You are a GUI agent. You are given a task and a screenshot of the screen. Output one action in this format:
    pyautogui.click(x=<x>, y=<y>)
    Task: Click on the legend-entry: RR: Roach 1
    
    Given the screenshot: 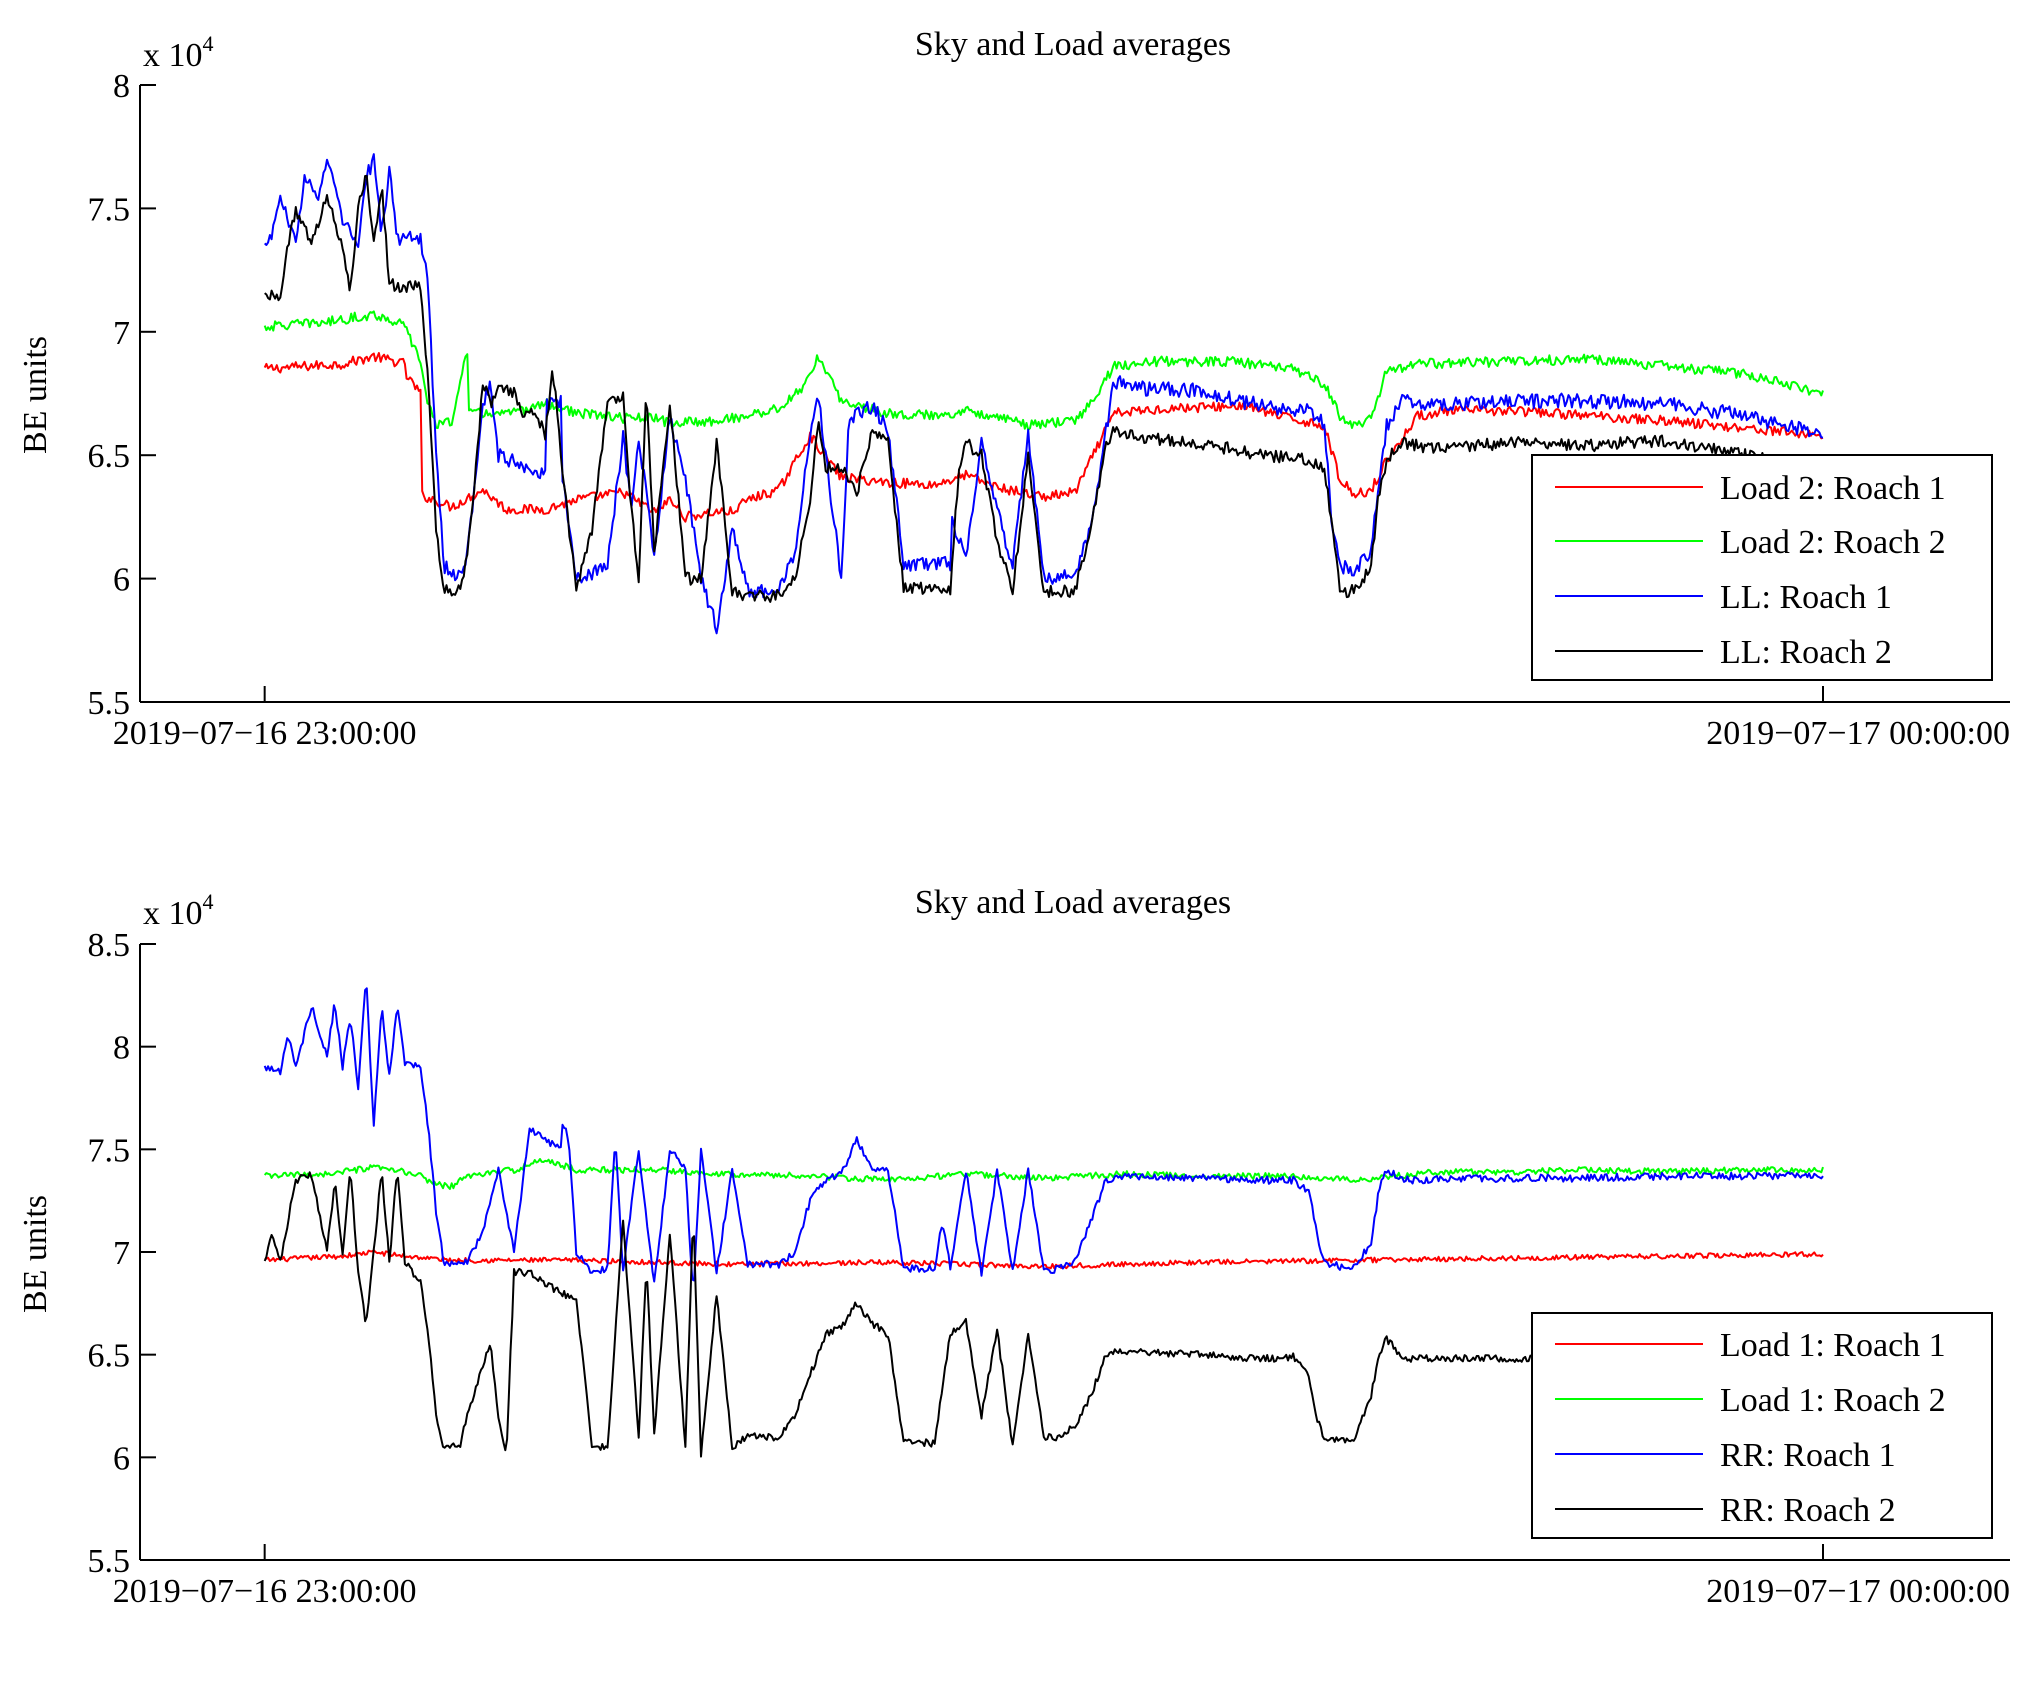 What is the action you would take?
    pyautogui.click(x=1725, y=1455)
    